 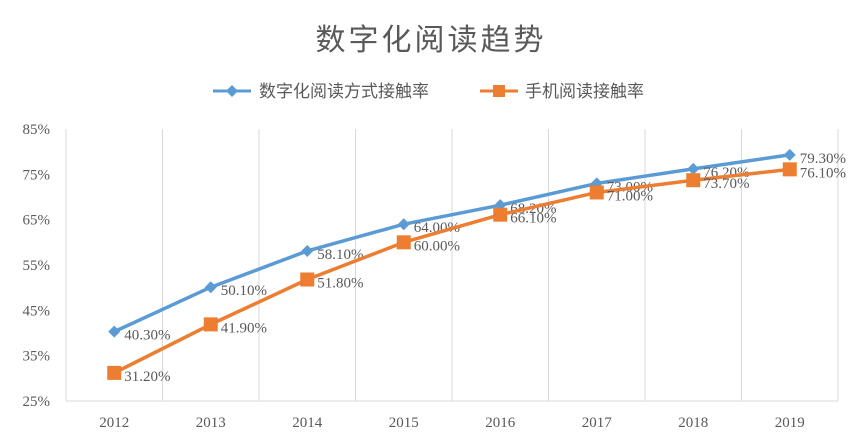 What do you see at coordinates (37, 311) in the screenshot?
I see `y-tick-label: 45%` at bounding box center [37, 311].